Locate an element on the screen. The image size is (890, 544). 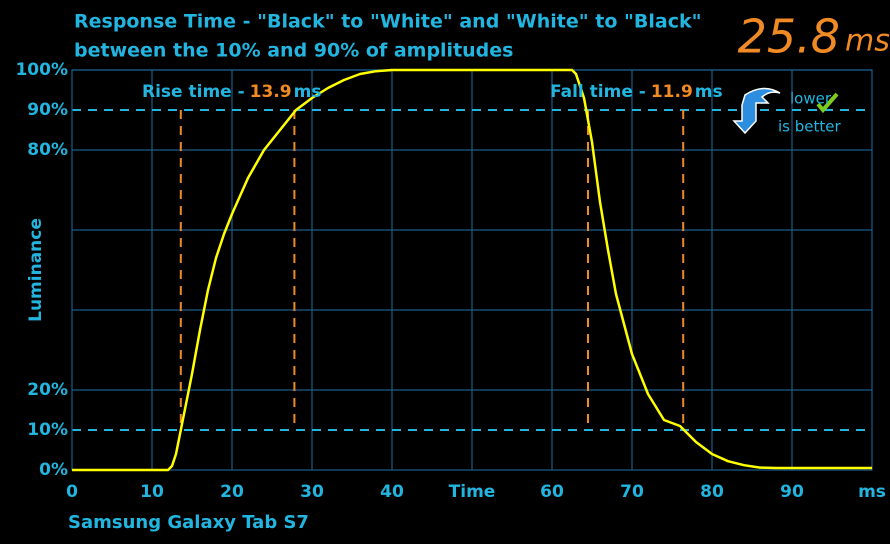
annotation-value: 13.9 is located at coordinates (271, 92).